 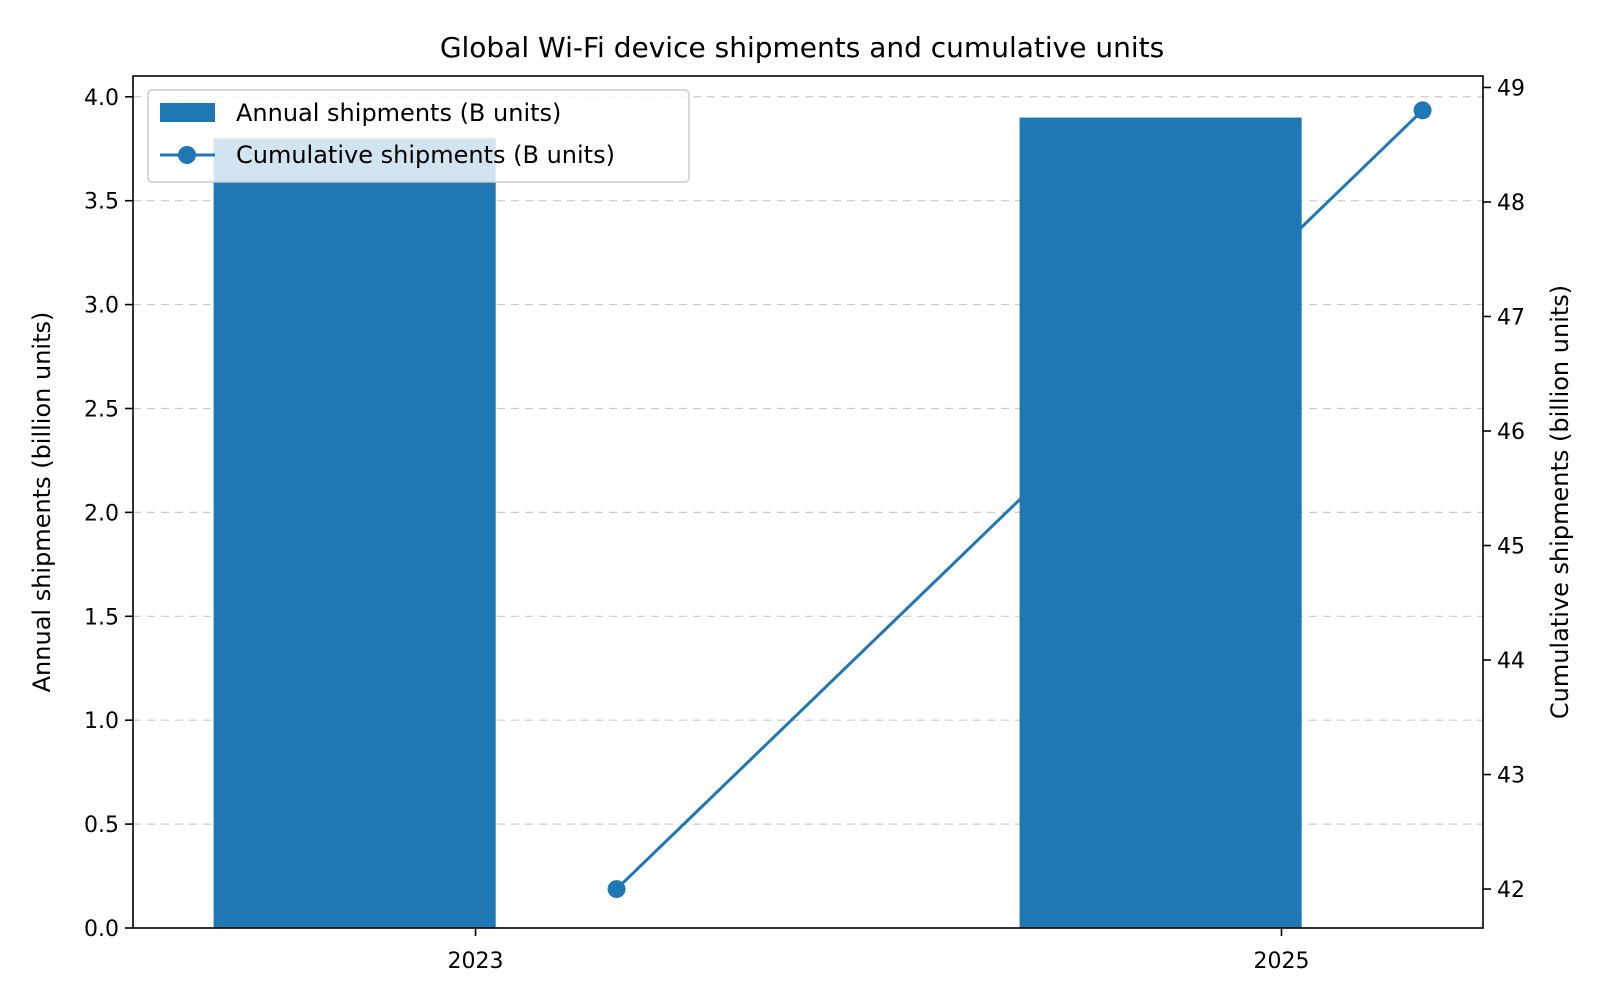 What do you see at coordinates (101, 409) in the screenshot?
I see `left-y-tick-label: 2.5` at bounding box center [101, 409].